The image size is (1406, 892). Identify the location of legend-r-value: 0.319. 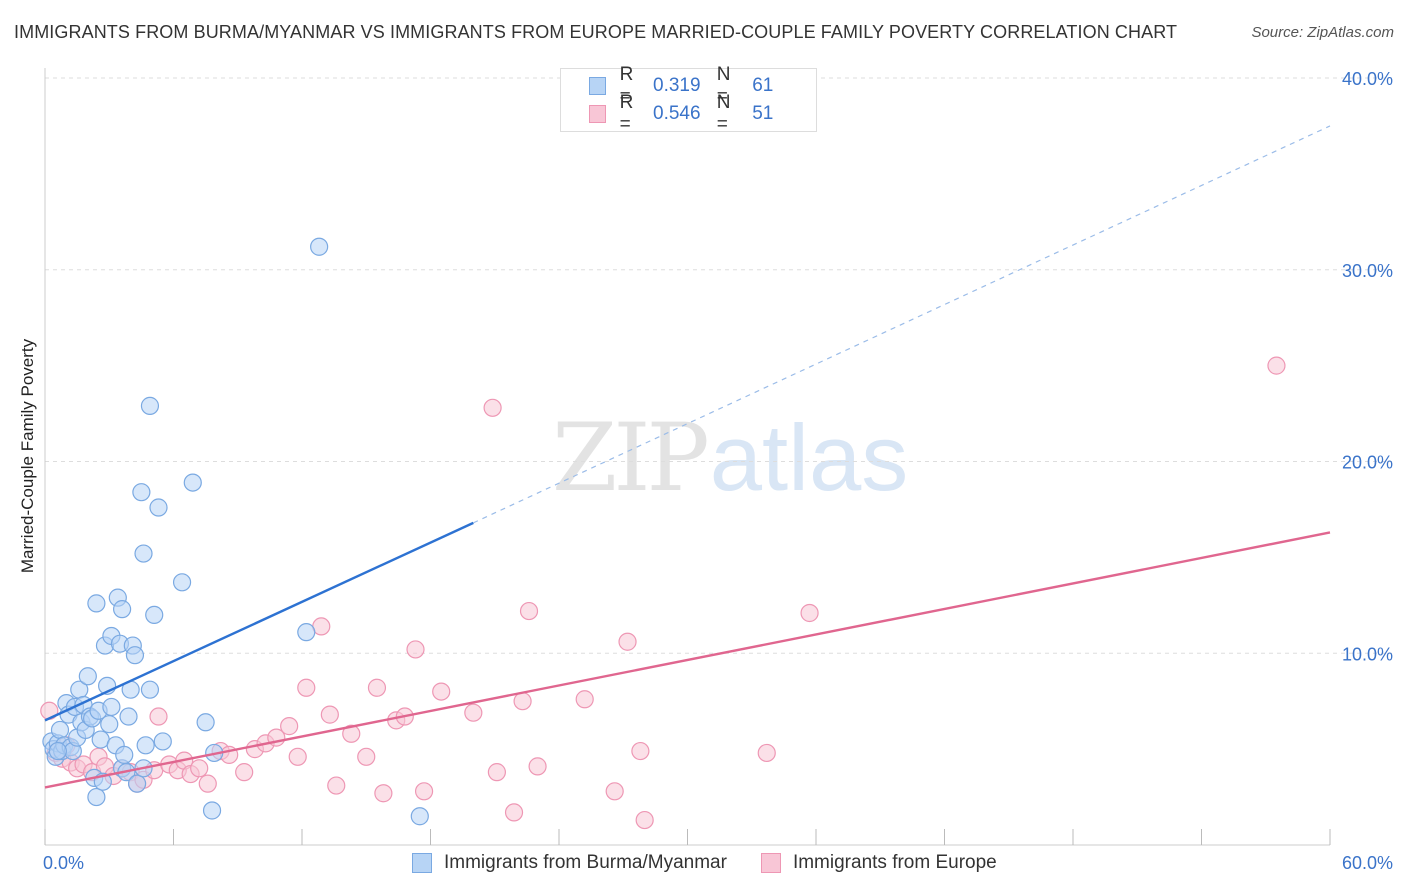
(677, 85).